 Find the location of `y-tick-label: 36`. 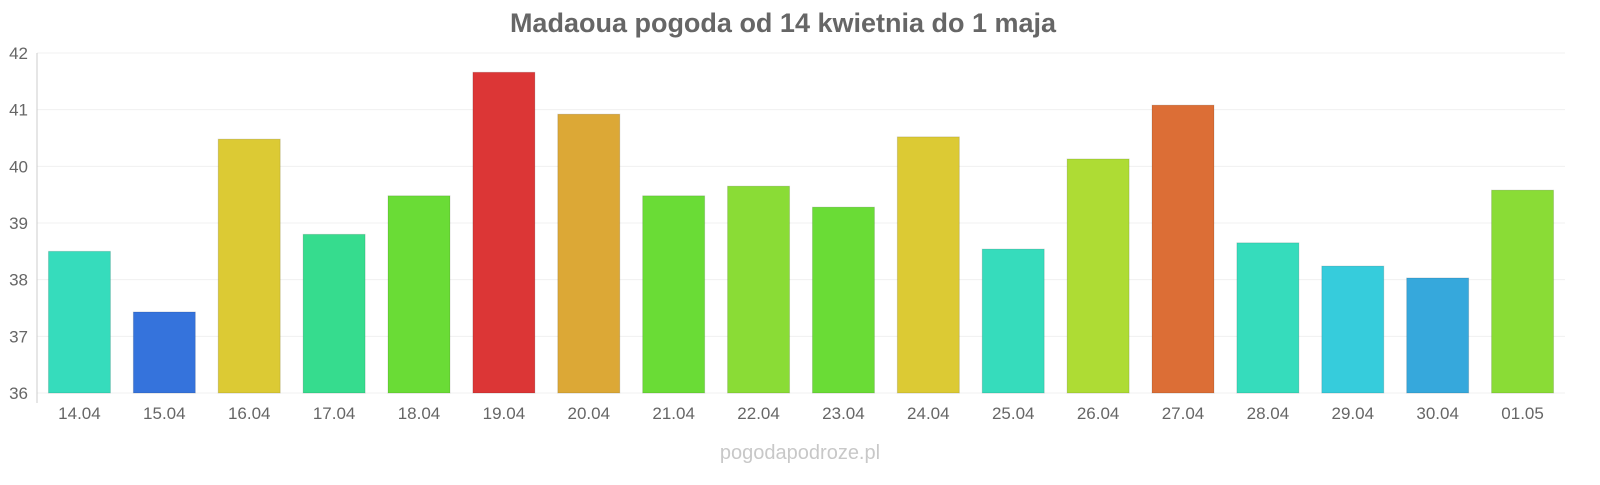

y-tick-label: 36 is located at coordinates (18, 393).